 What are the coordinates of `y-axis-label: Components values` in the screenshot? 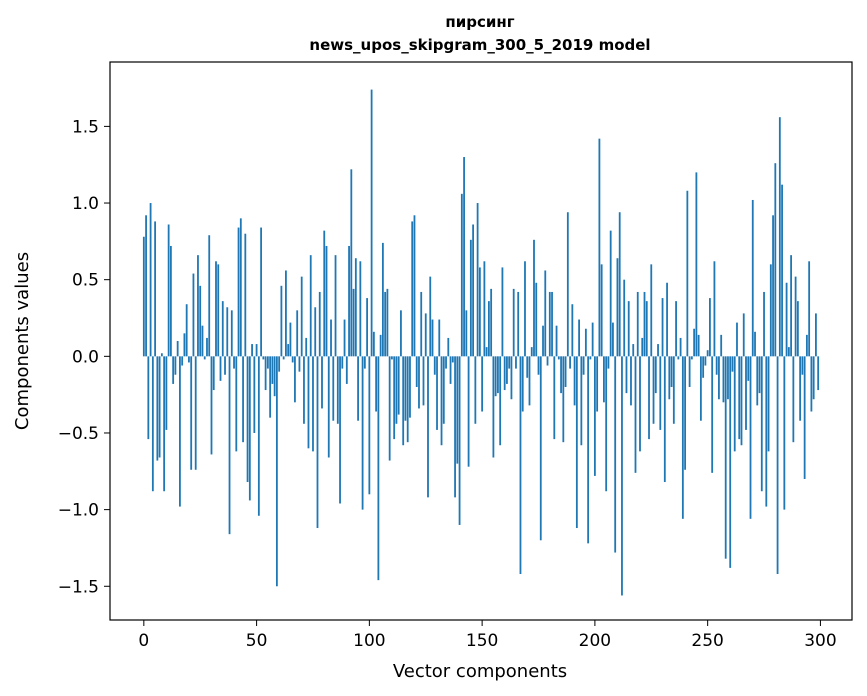 It's located at (22, 341).